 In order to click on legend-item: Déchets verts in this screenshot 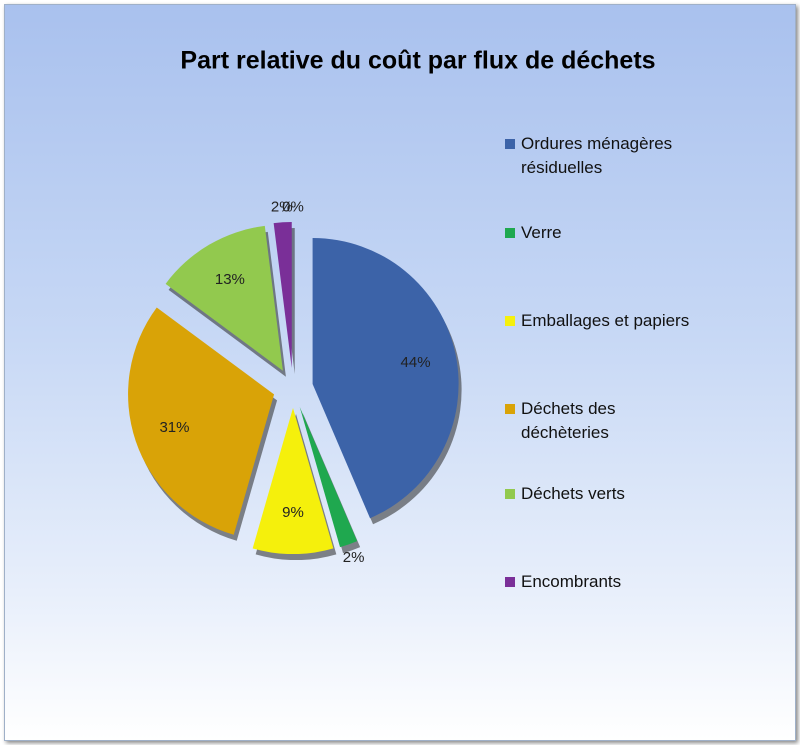, I will do `click(603, 494)`.